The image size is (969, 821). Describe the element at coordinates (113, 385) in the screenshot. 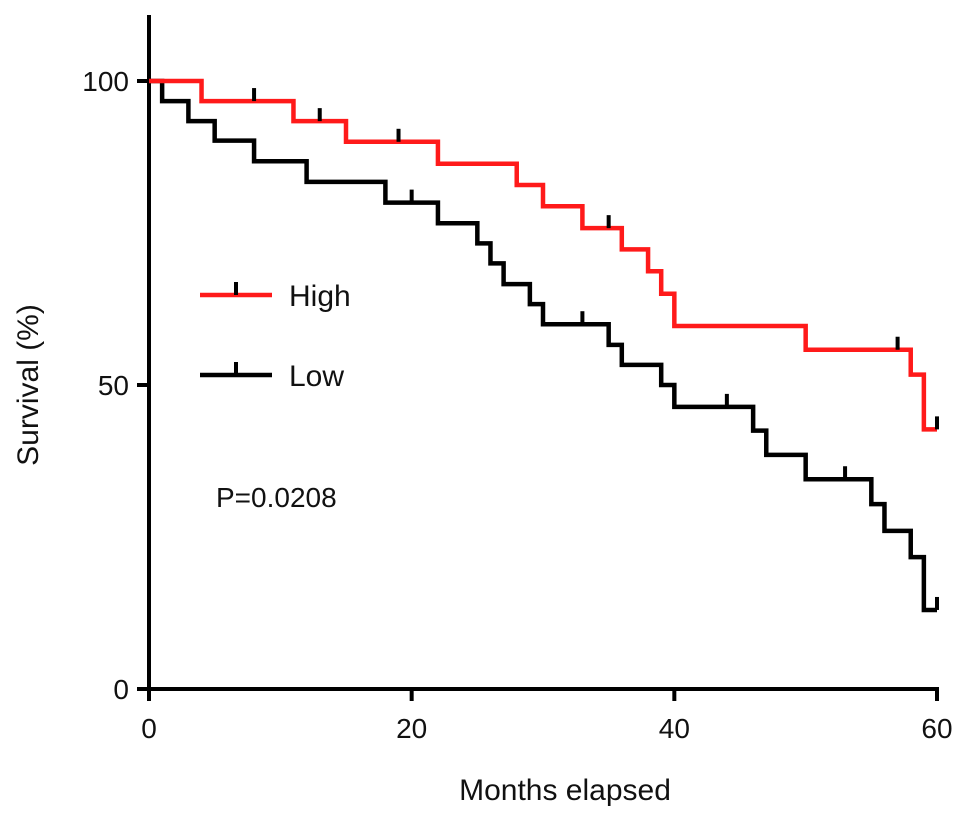

I see `y-tick-label: 50` at that location.